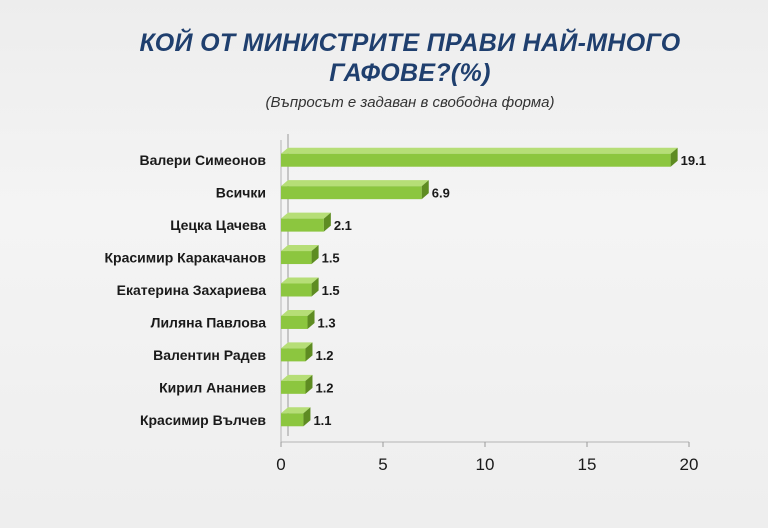  What do you see at coordinates (186, 258) in the screenshot?
I see `category-label: Красимир Каракачанов` at bounding box center [186, 258].